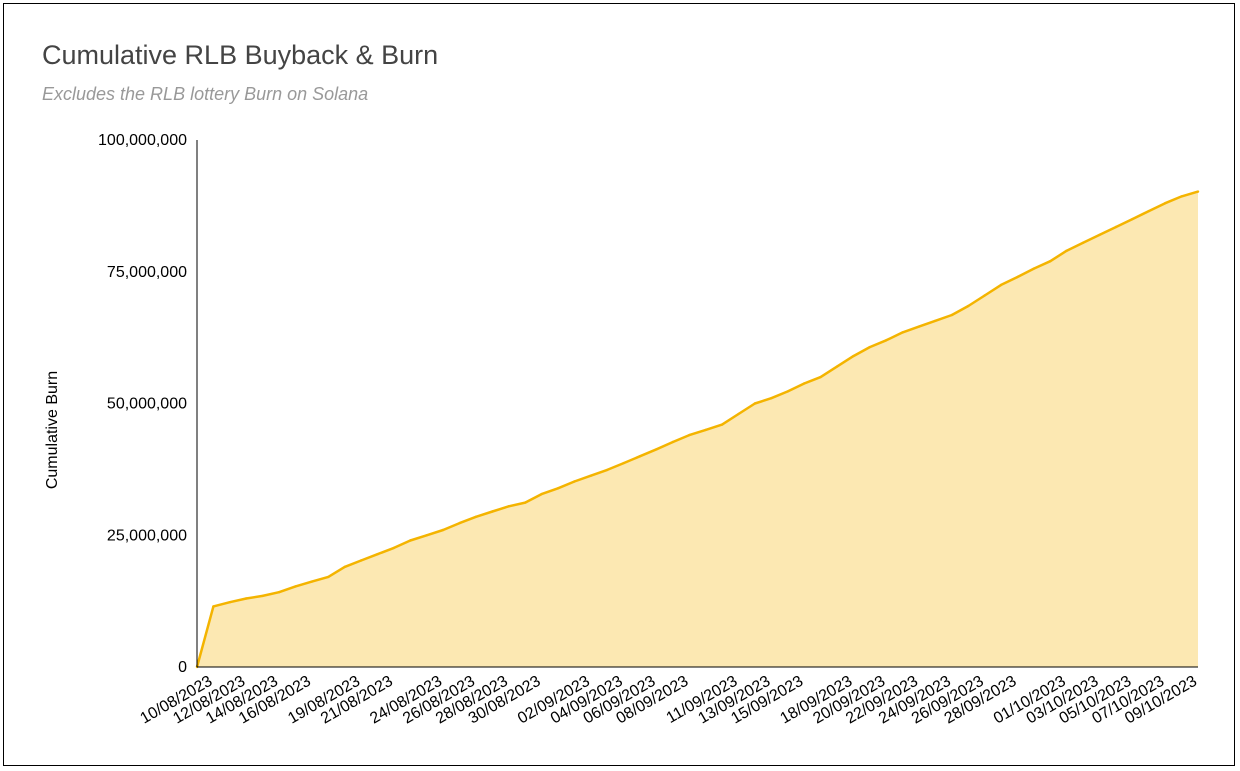 Image resolution: width=1240 pixels, height=771 pixels. What do you see at coordinates (147, 535) in the screenshot?
I see `y-tick-label: 25,000,000` at bounding box center [147, 535].